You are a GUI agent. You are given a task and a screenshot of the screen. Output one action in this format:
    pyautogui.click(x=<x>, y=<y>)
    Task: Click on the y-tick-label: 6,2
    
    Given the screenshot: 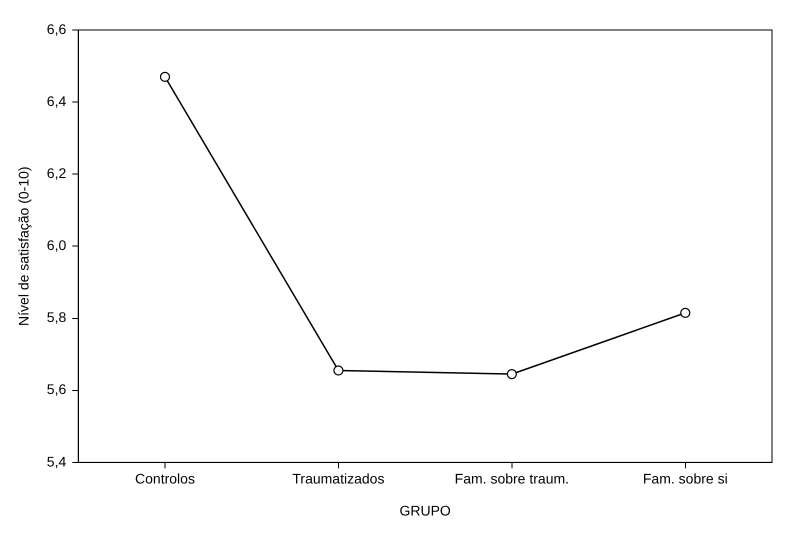 What is the action you would take?
    pyautogui.click(x=56, y=172)
    